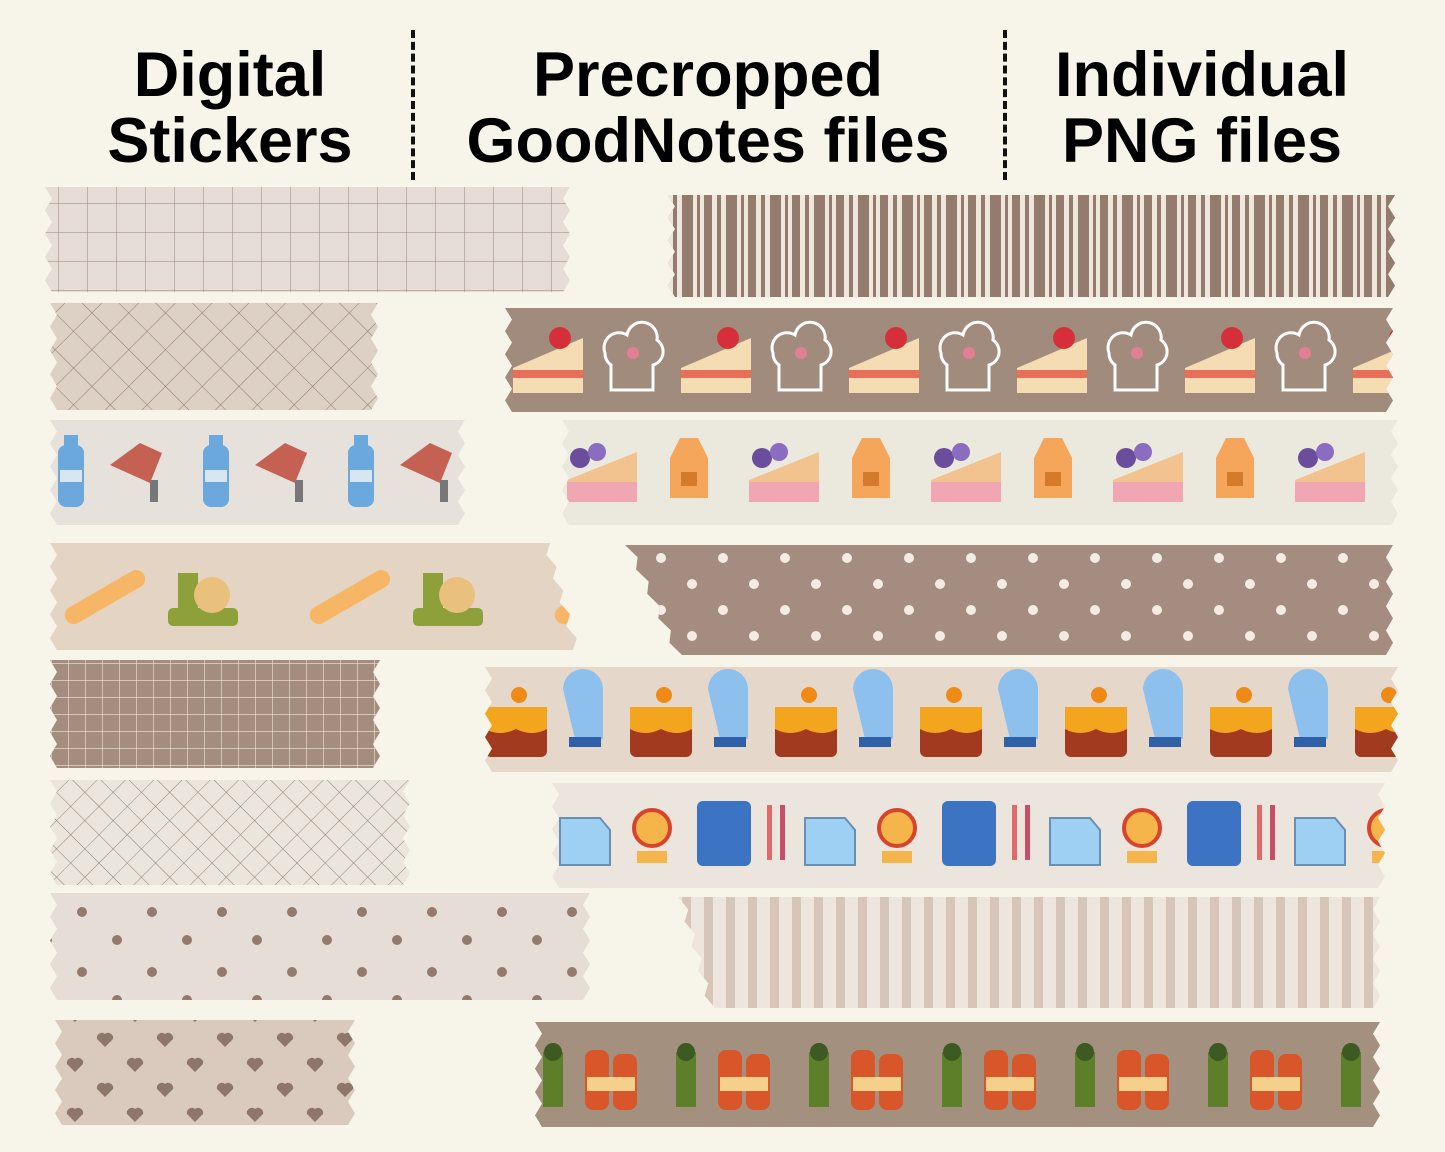 The width and height of the screenshot is (1445, 1152). What do you see at coordinates (230, 141) in the screenshot?
I see `header-line: Stickers` at bounding box center [230, 141].